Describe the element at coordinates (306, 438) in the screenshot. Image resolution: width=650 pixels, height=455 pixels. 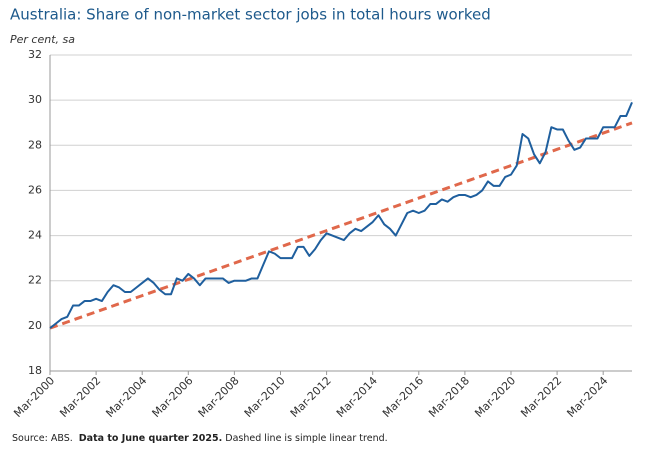
I see `note: Dashed line is simple linear trend.` at that location.